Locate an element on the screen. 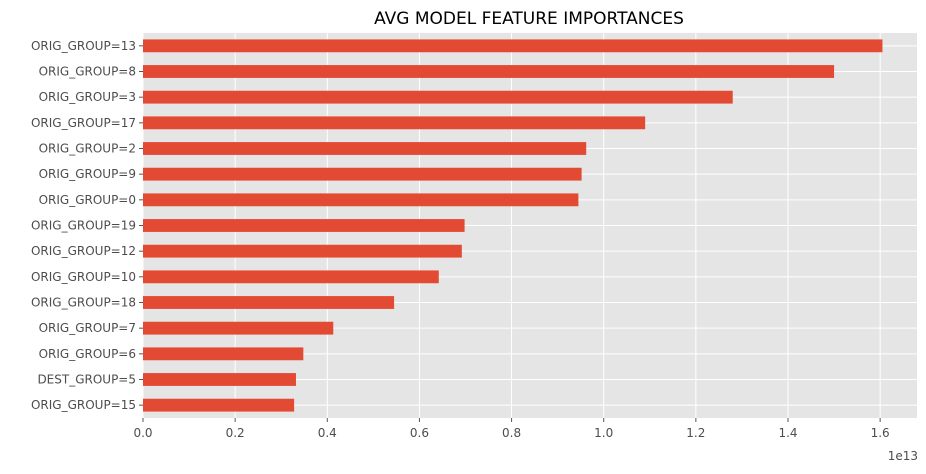 This screenshot has width=926, height=474. x-tick-label: 0.0 is located at coordinates (142, 433).